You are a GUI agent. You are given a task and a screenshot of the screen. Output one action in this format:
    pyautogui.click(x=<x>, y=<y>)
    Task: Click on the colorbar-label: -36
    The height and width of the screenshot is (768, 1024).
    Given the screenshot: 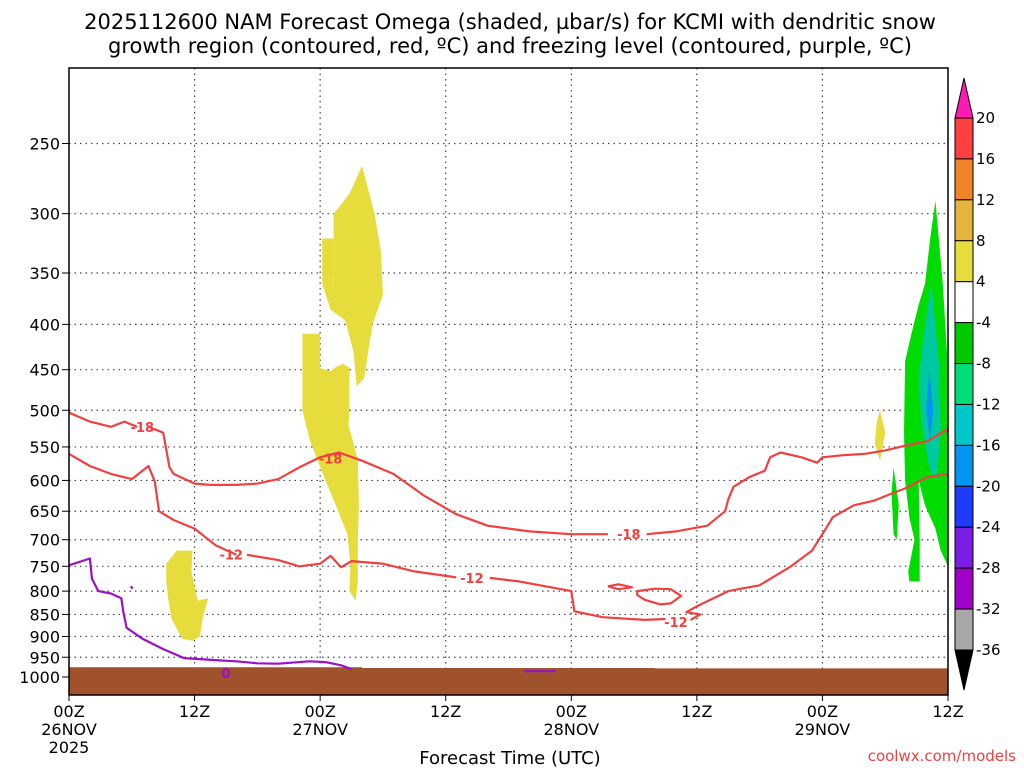 What is the action you would take?
    pyautogui.click(x=988, y=650)
    